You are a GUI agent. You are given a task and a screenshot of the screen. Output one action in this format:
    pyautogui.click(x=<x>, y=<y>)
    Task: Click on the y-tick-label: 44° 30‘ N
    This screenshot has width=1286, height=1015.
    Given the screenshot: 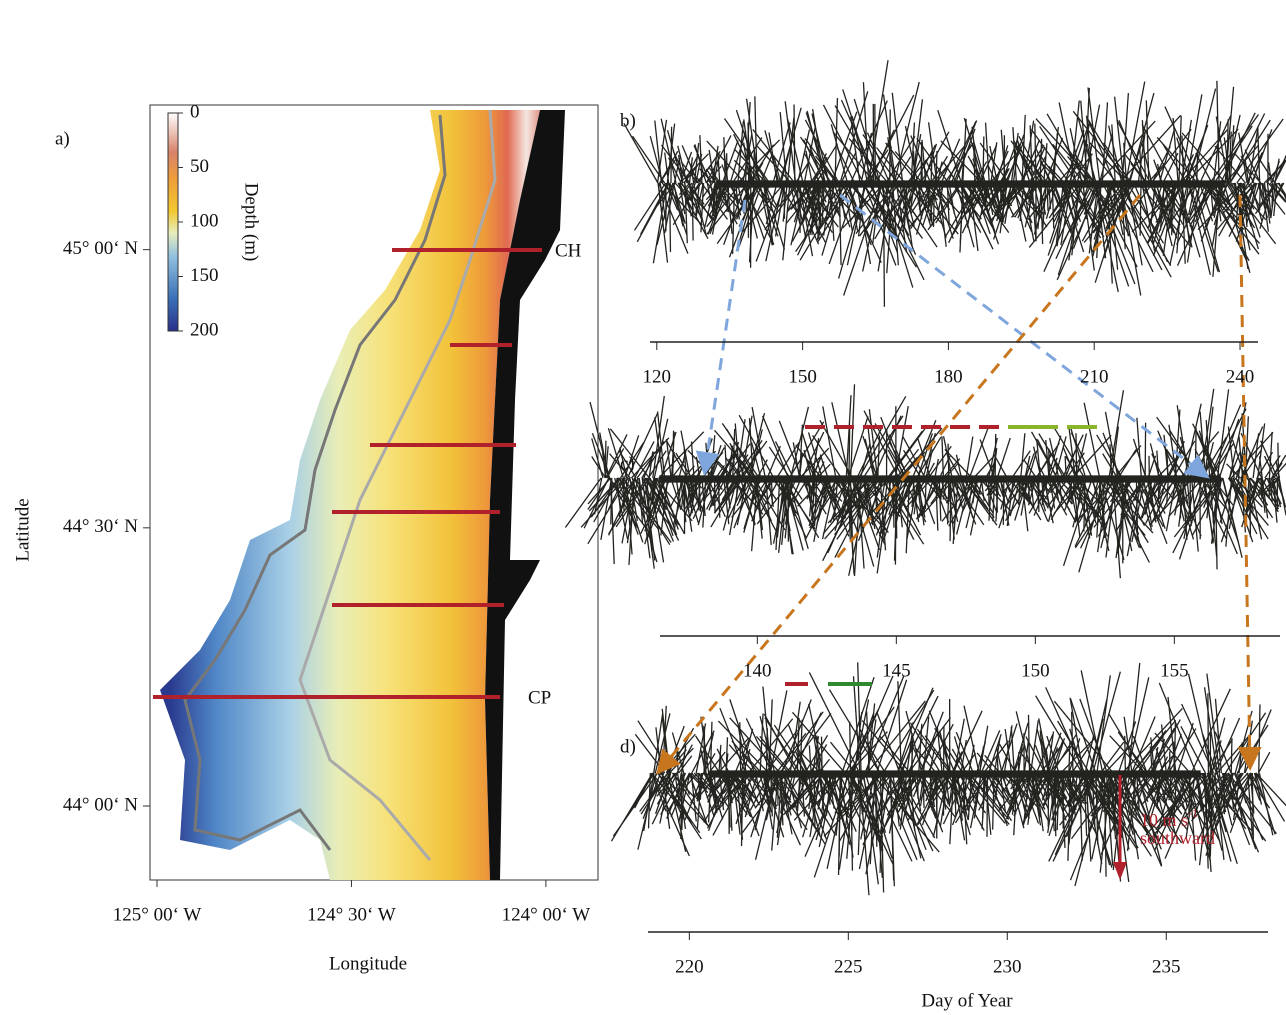 What is the action you would take?
    pyautogui.click(x=100, y=526)
    